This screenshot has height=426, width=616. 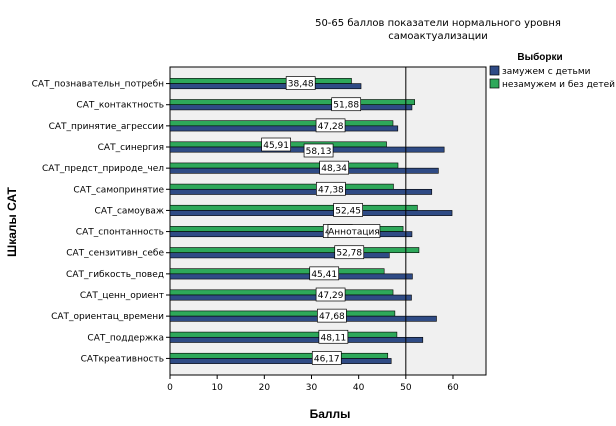 What do you see at coordinates (120, 106) in the screenshot?
I see `category-label: САТ_контактность` at bounding box center [120, 106].